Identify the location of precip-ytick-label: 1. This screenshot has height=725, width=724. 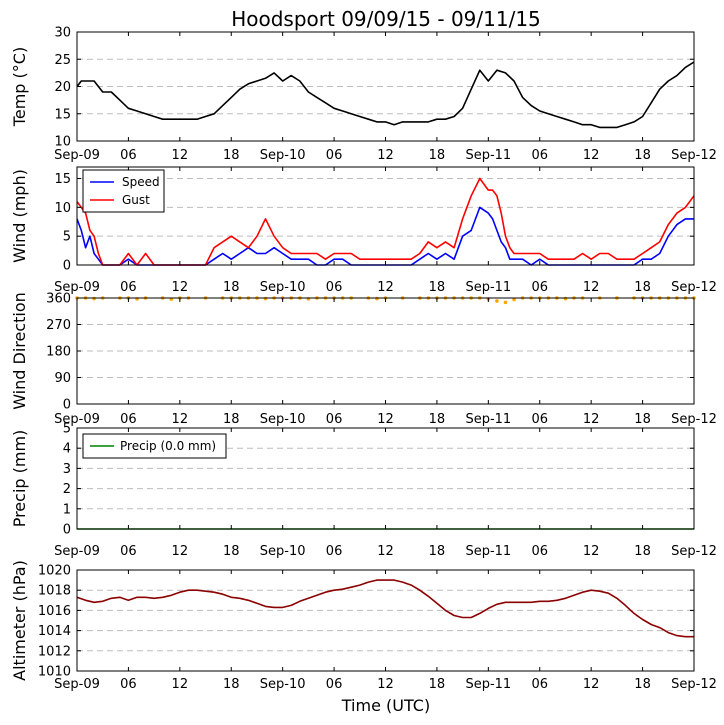
(67, 509).